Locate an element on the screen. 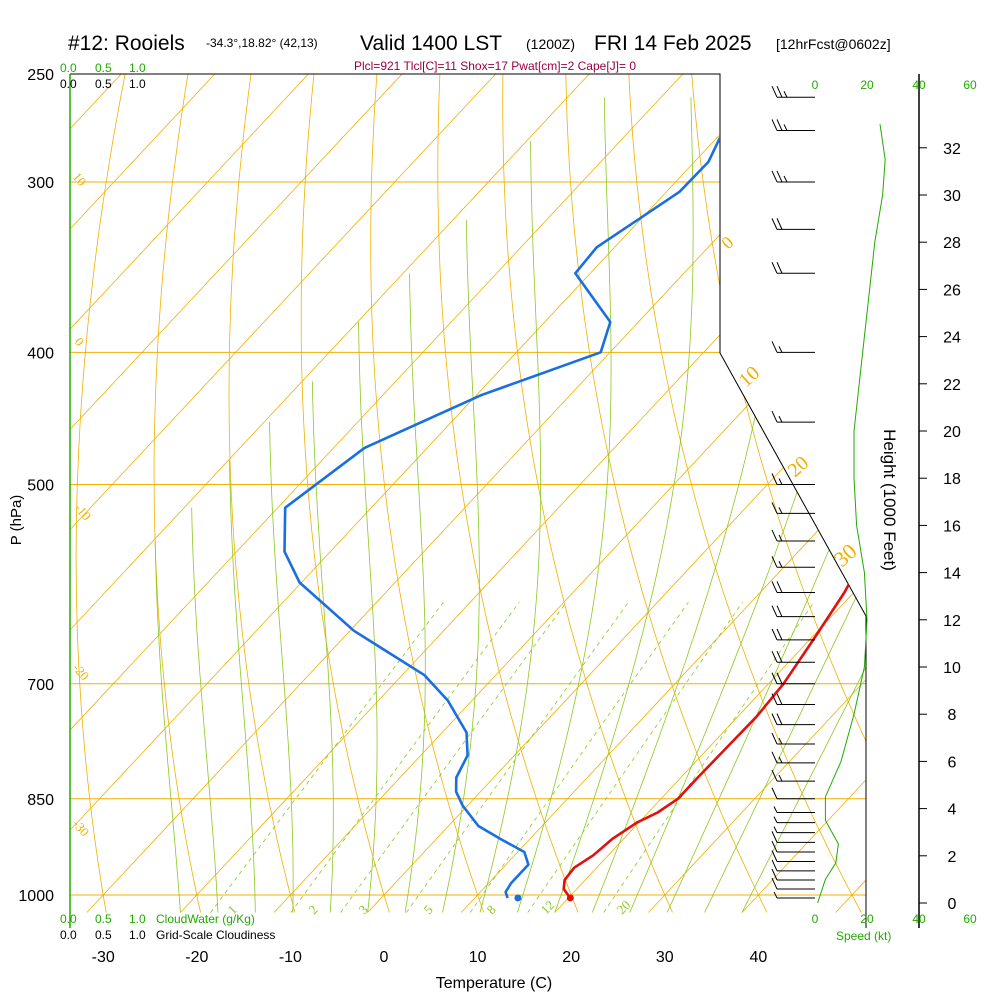 The height and width of the screenshot is (1000, 1000). cloudiness-label: Grid-Scale Cloudiness is located at coordinates (215, 935).